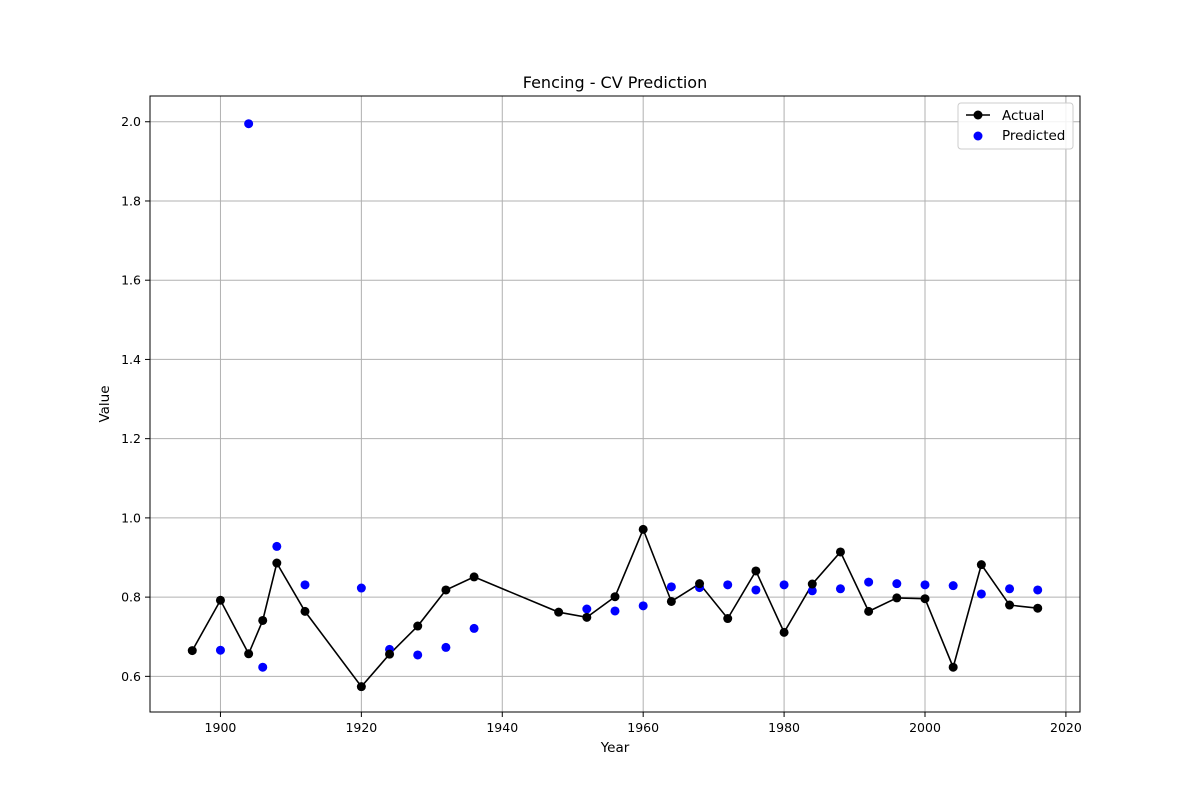 The height and width of the screenshot is (800, 1200). I want to click on legend: Actual Predicted, so click(1015, 126).